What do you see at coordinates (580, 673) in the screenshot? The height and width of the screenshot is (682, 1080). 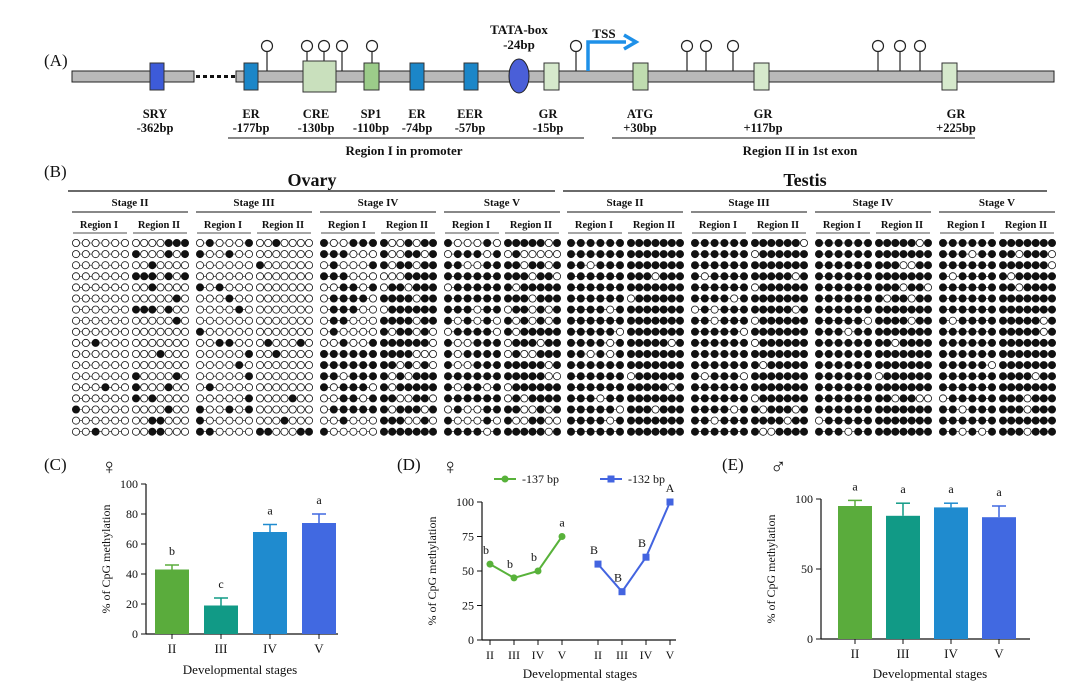 I see `x-axis-title: Developmental stages` at bounding box center [580, 673].